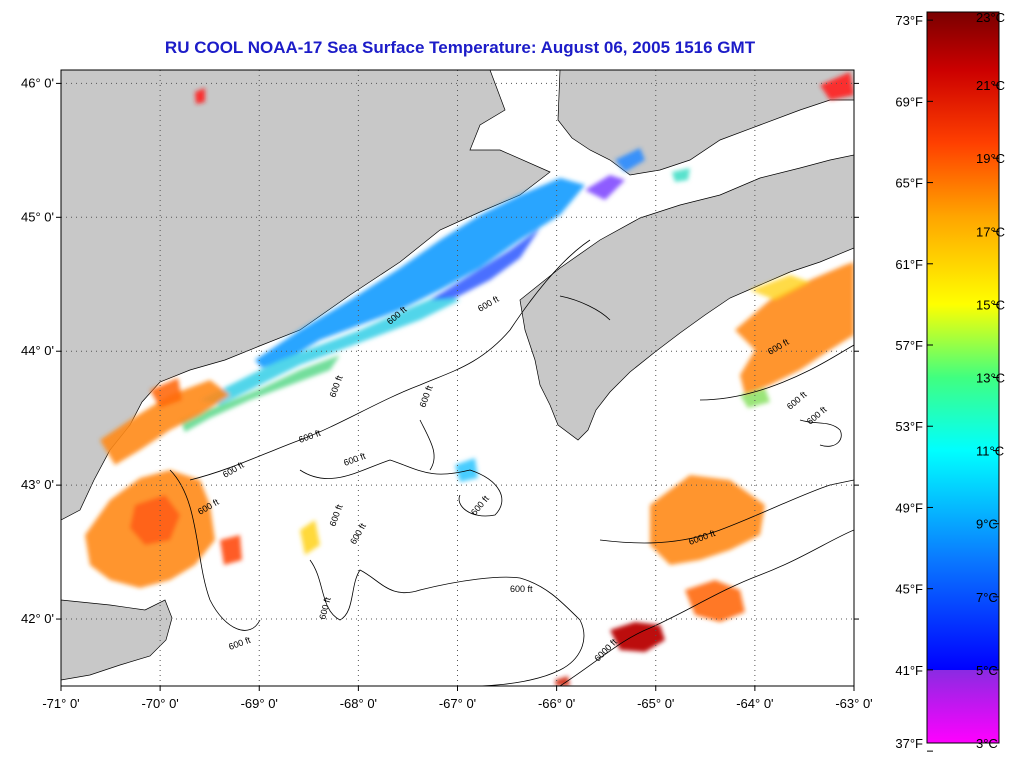  I want to click on nova-scotia-land, so click(686, 297).